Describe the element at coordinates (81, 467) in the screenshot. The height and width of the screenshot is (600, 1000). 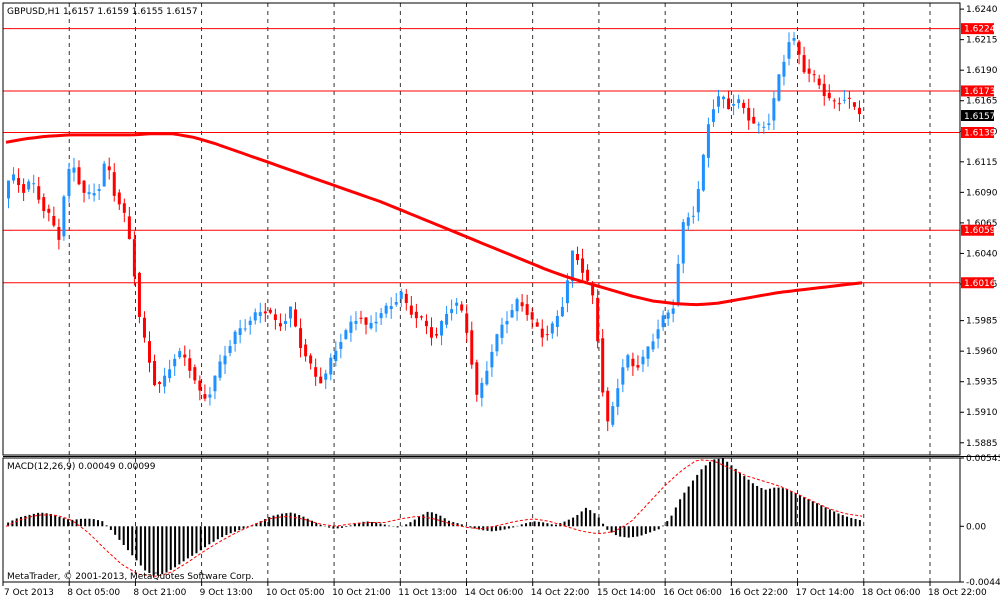
I see `macd-info: MACD(12,26,9) 0.00049 0.00099` at that location.